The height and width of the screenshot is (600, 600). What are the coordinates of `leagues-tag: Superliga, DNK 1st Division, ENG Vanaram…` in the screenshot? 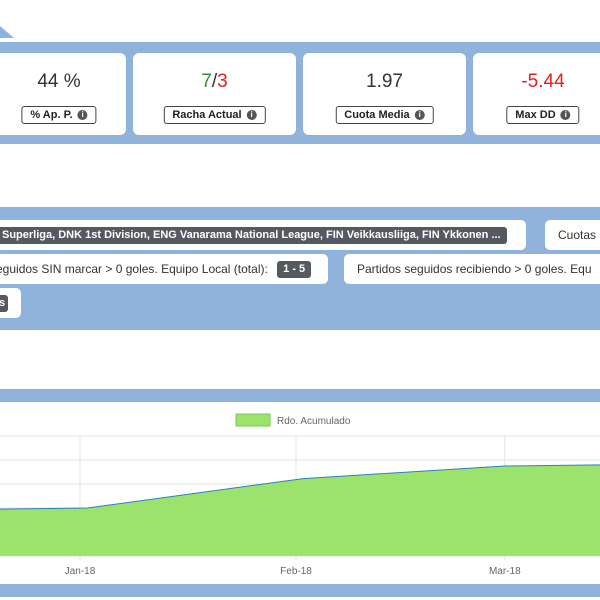 It's located at (253, 236).